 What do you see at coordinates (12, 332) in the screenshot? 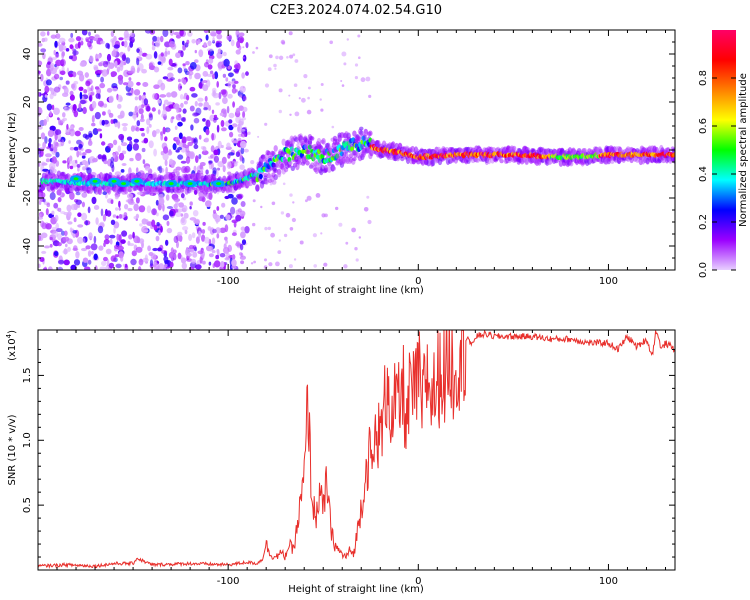
I see `snr-scale-suffix: )` at bounding box center [12, 332].